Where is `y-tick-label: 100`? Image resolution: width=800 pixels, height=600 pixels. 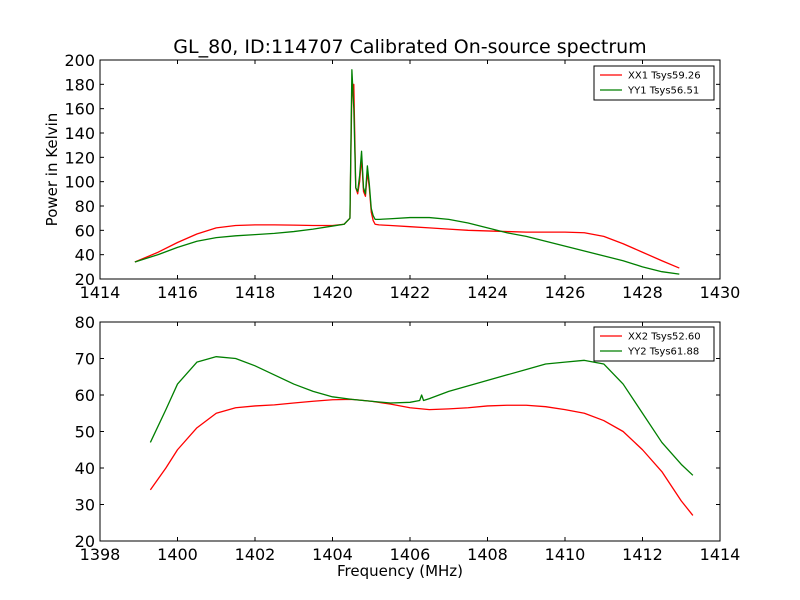 y-tick-label: 100 is located at coordinates (79, 182).